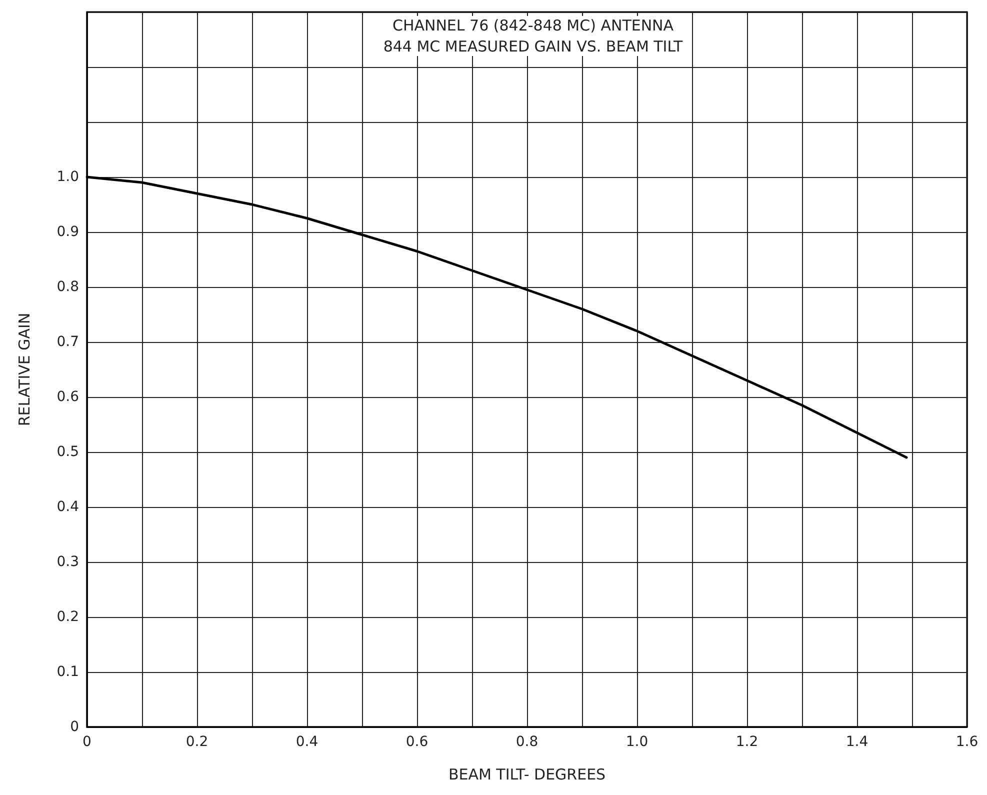  What do you see at coordinates (68, 397) in the screenshot?
I see `y-tick-label: 0.6` at bounding box center [68, 397].